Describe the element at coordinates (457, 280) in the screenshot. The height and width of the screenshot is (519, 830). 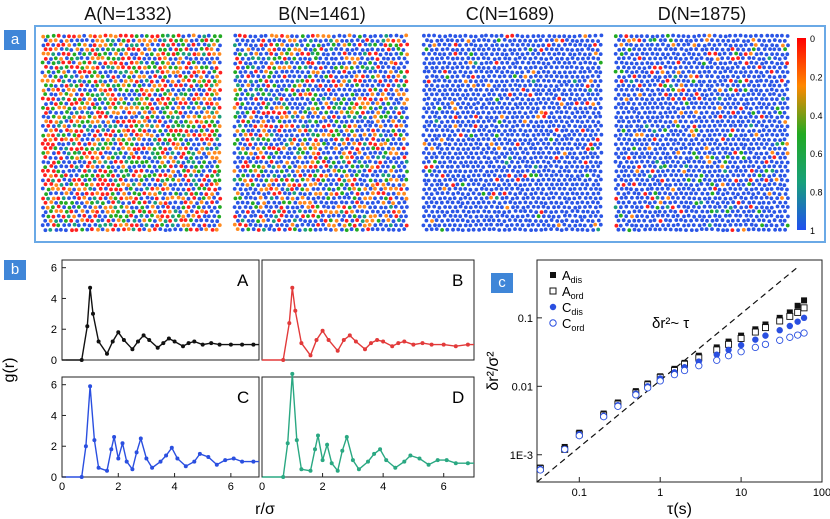
I see `gr-plot-label: B` at that location.